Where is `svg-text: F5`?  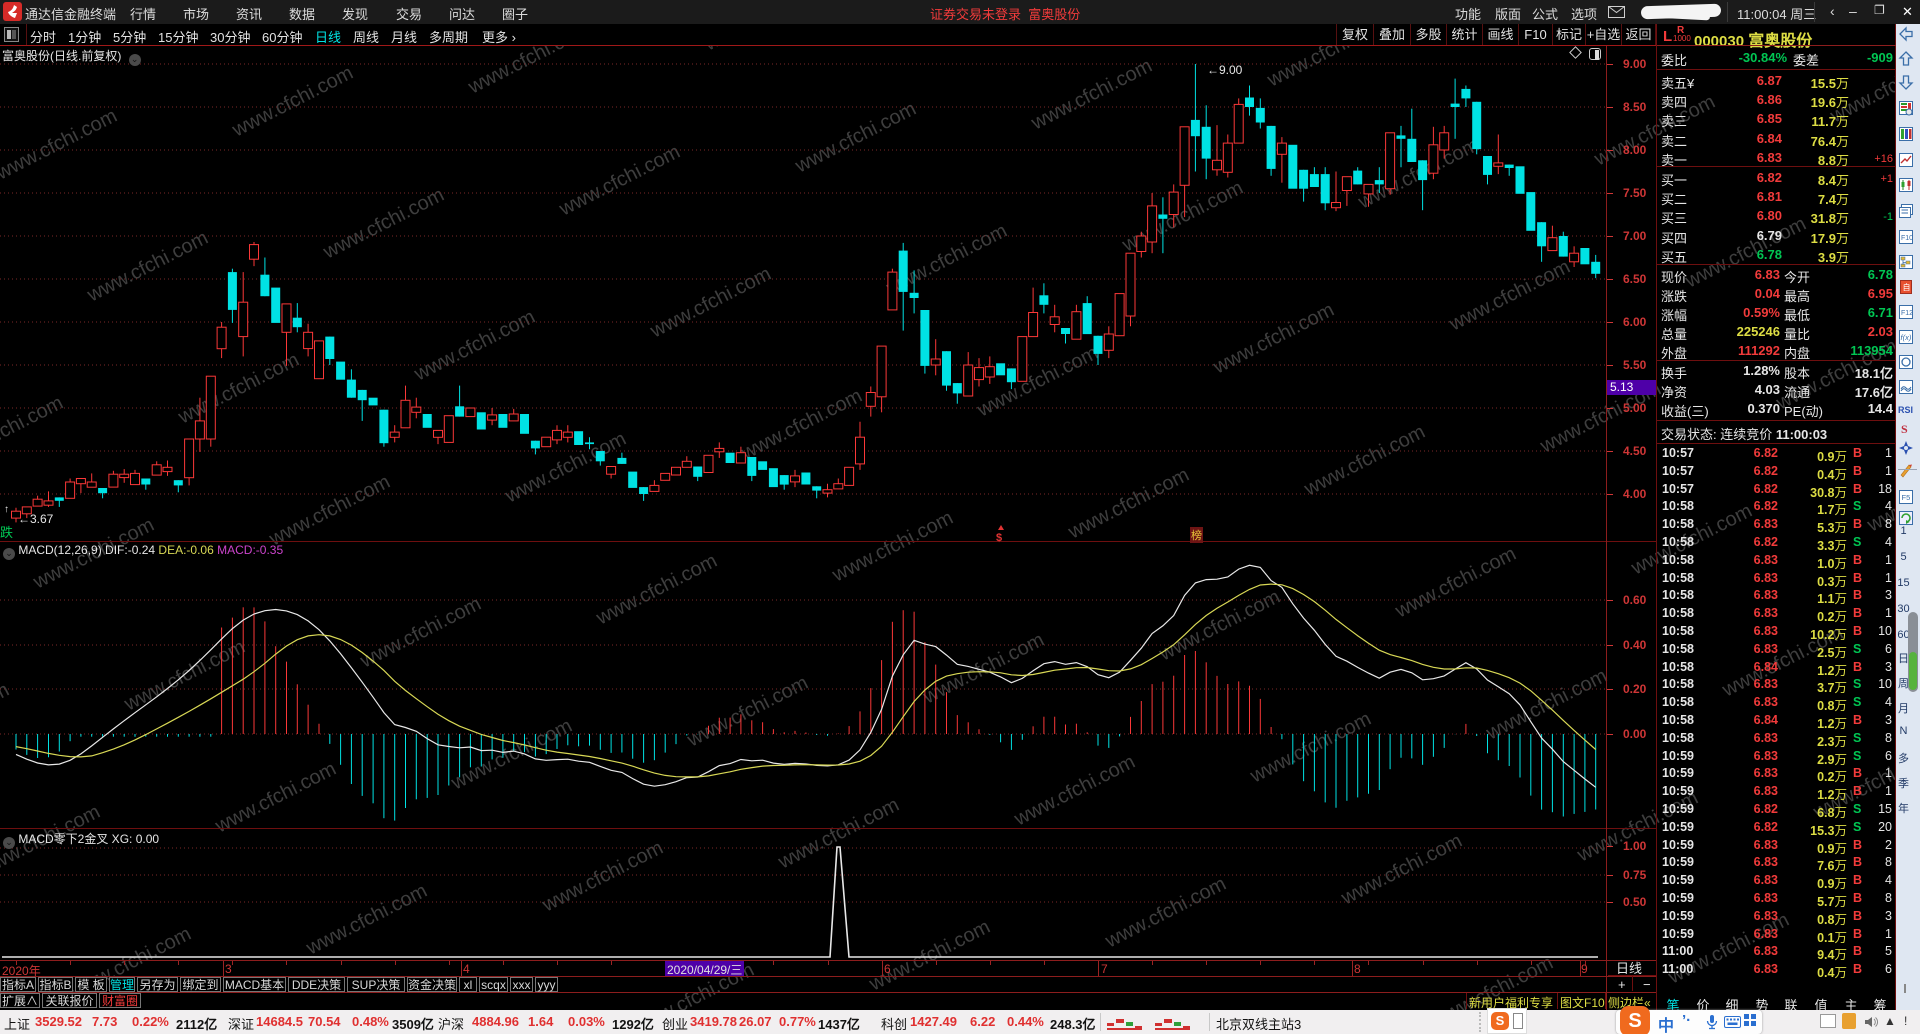 svg-text: F5 is located at coordinates (1906, 497).